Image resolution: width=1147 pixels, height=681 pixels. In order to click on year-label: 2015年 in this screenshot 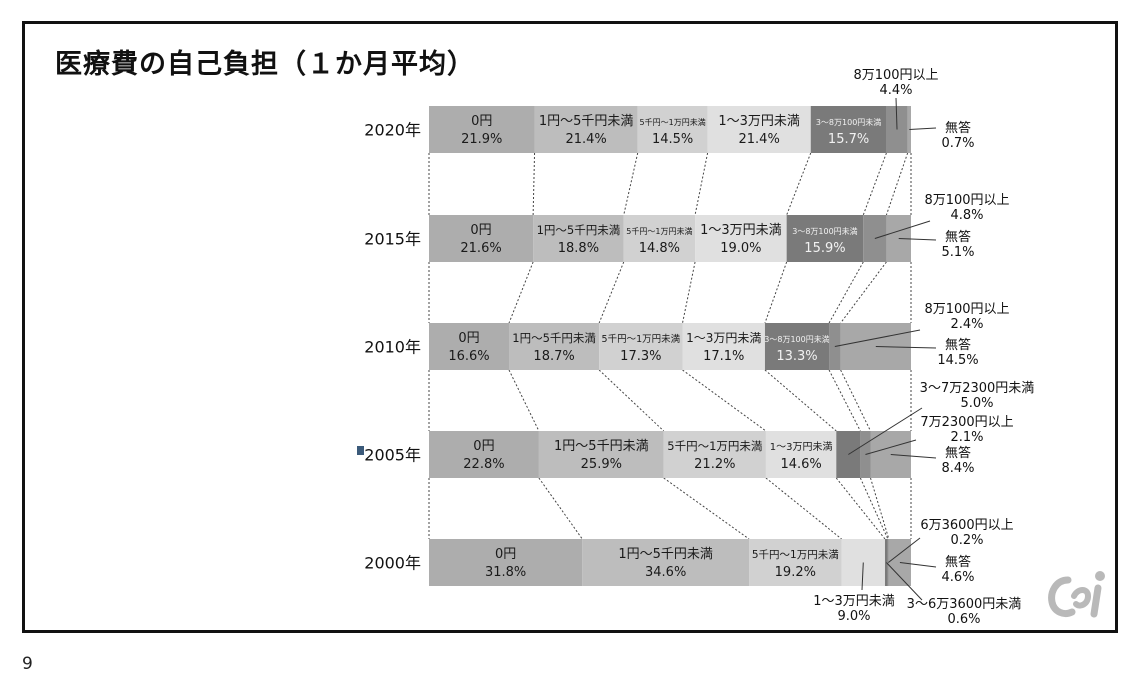, I will do `click(392, 239)`.